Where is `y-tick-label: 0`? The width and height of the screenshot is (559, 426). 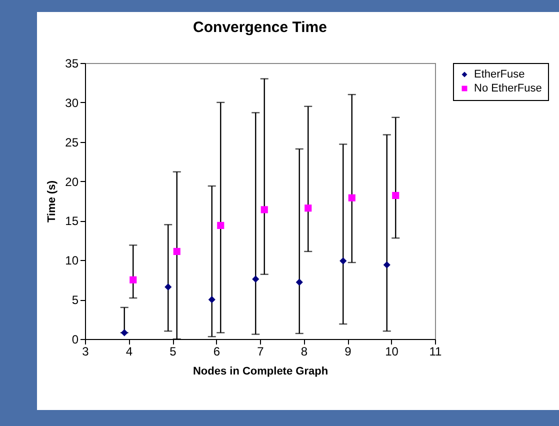 y-tick-label: 0 is located at coordinates (75, 339).